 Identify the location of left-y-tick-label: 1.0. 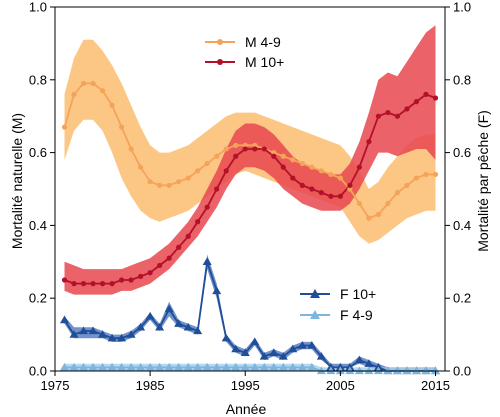
(38, 7).